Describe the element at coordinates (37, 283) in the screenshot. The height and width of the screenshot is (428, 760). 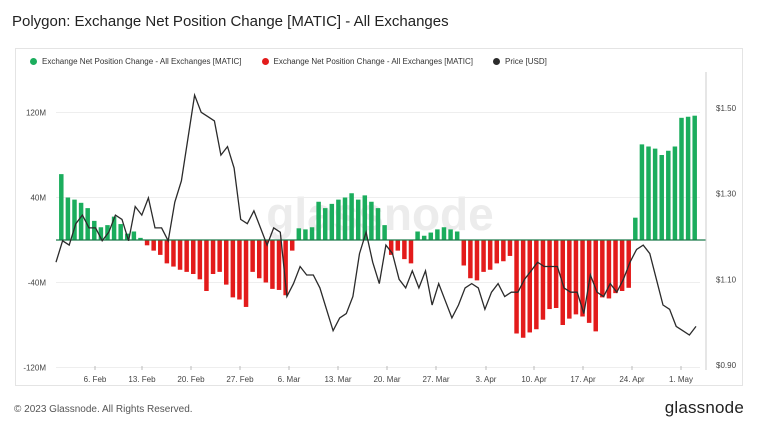
I see `y-left-tick-label: -40M` at that location.